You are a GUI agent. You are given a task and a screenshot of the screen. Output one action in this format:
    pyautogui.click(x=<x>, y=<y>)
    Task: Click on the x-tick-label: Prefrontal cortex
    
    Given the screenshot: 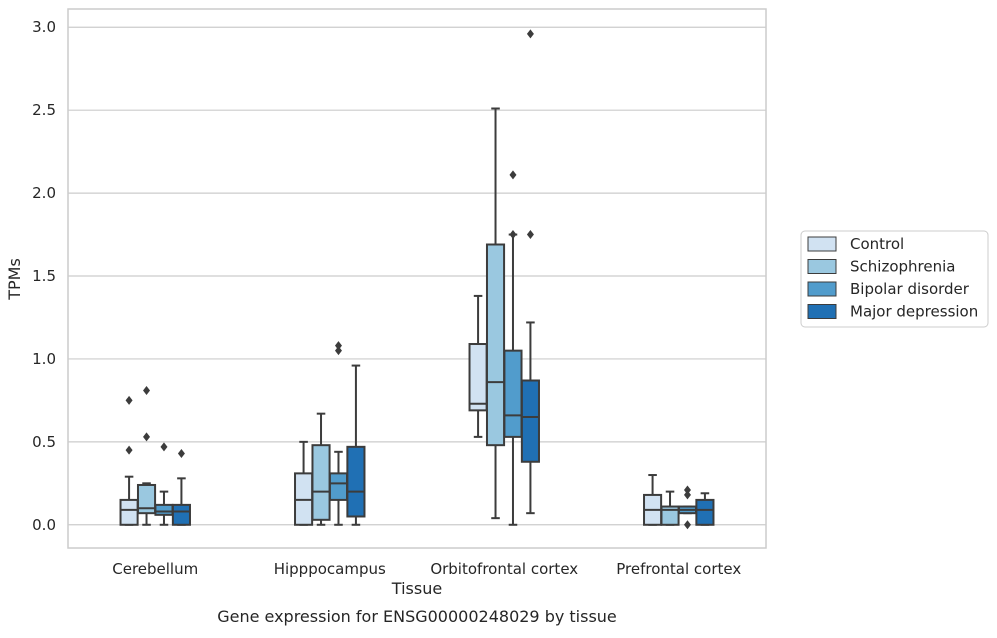 What is the action you would take?
    pyautogui.click(x=678, y=569)
    